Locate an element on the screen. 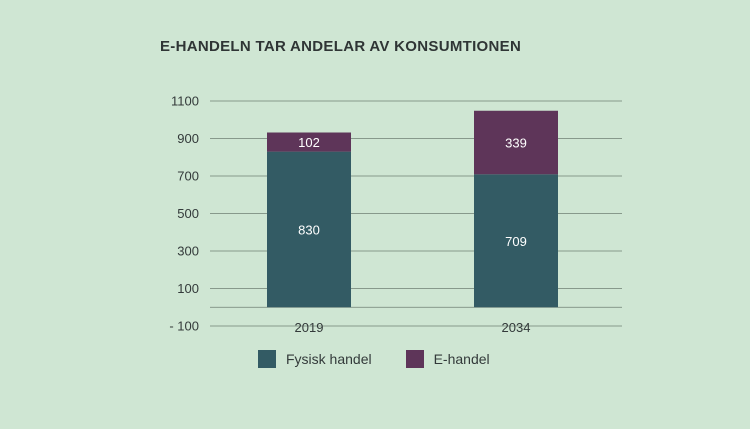 The height and width of the screenshot is (429, 750). y-tick-label: 300 is located at coordinates (188, 251).